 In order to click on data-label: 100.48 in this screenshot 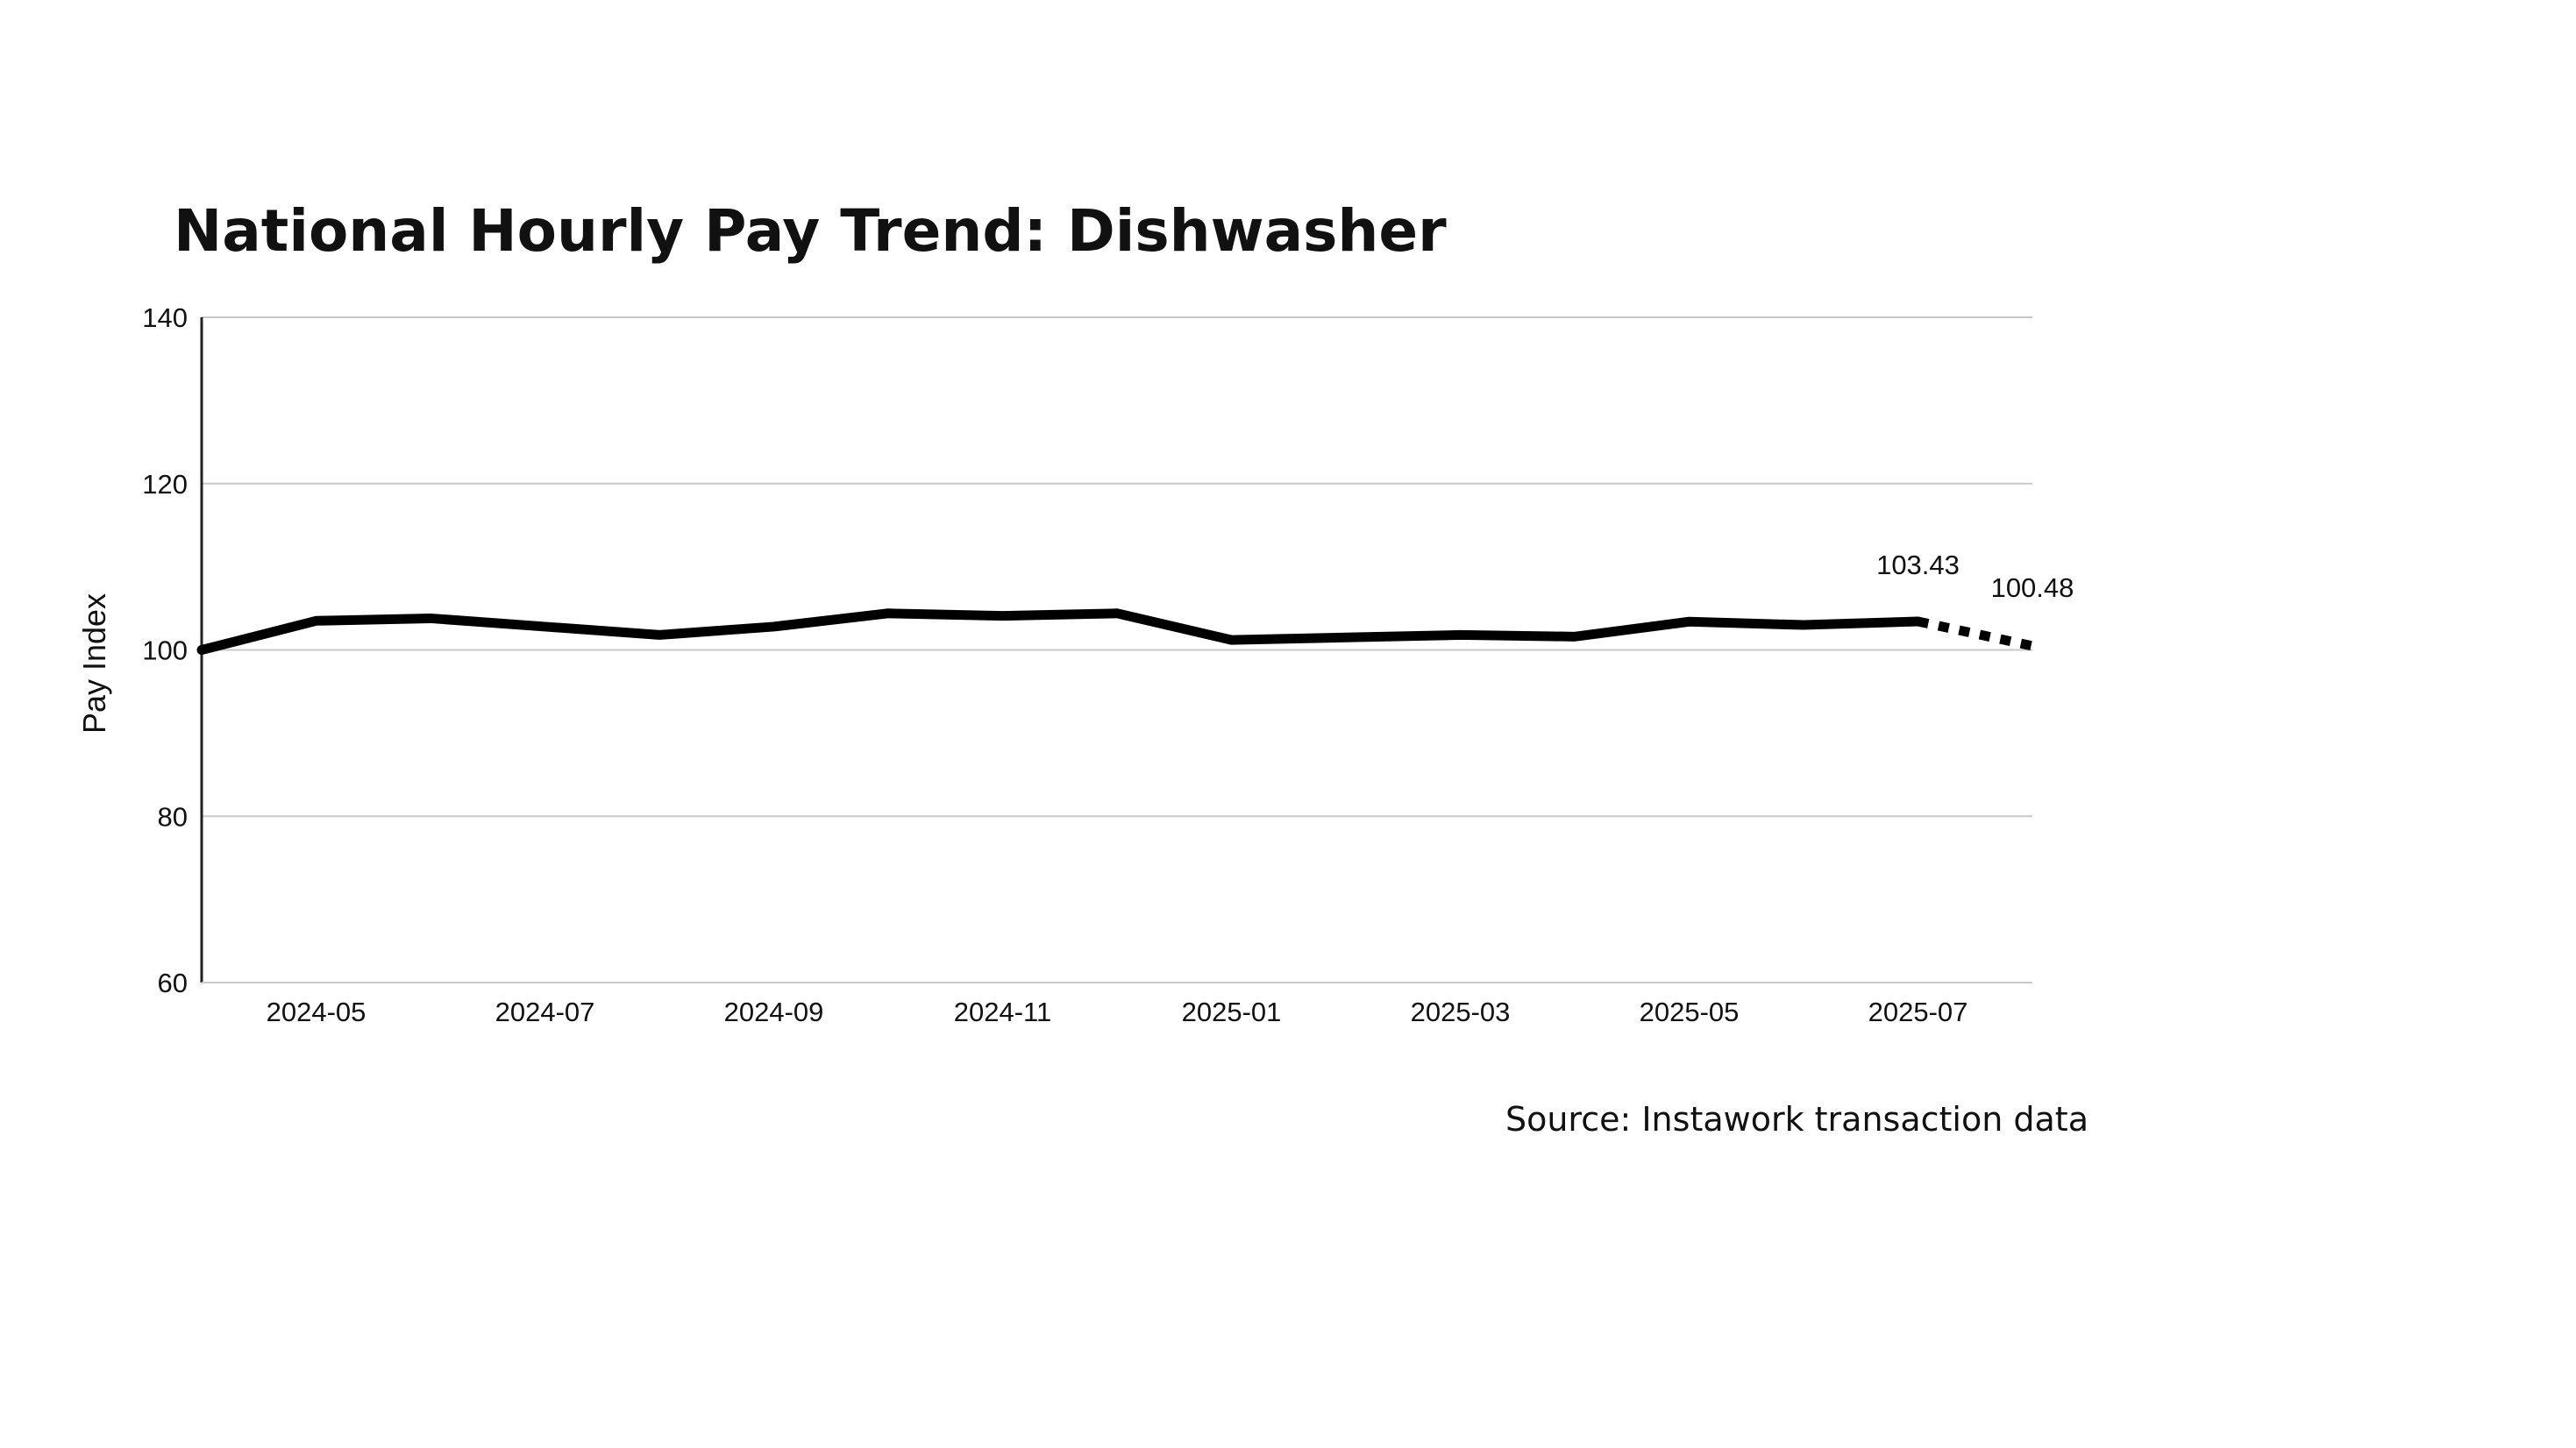, I will do `click(2032, 587)`.